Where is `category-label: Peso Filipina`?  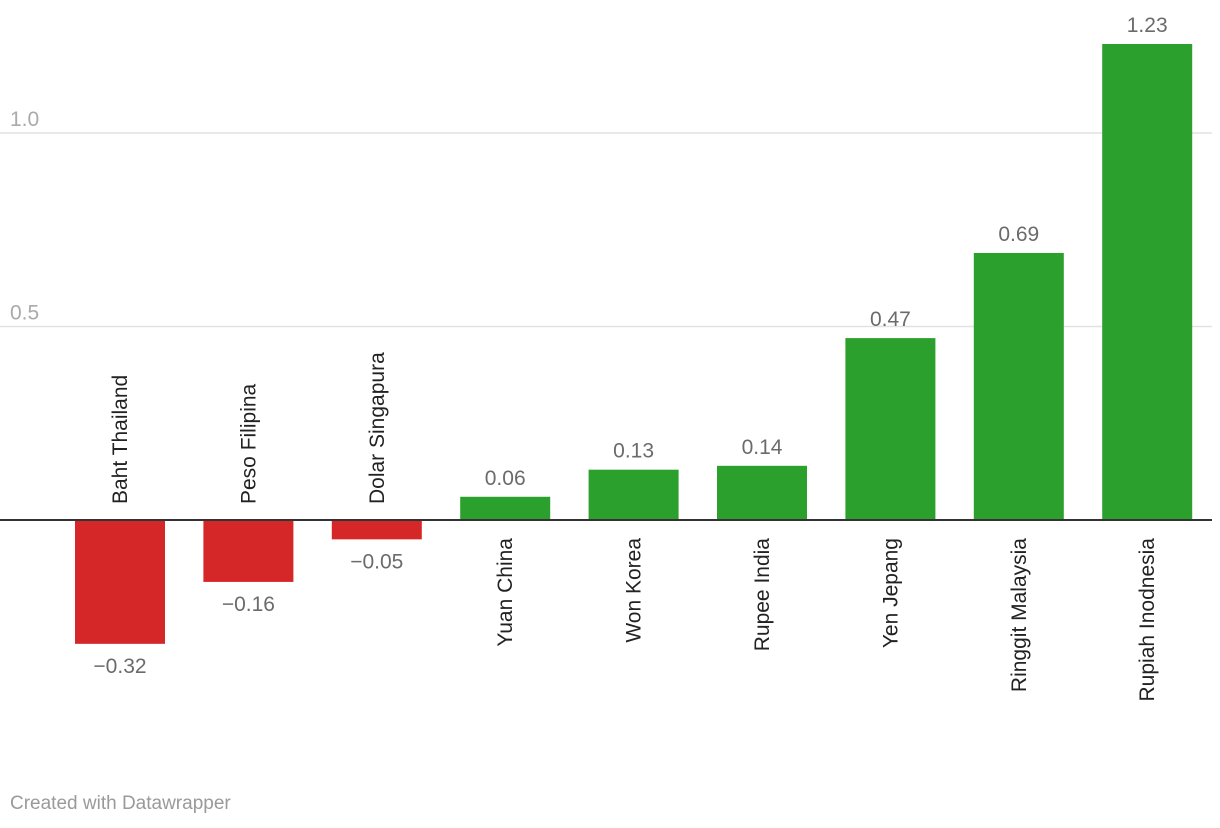 category-label: Peso Filipina is located at coordinates (248, 443).